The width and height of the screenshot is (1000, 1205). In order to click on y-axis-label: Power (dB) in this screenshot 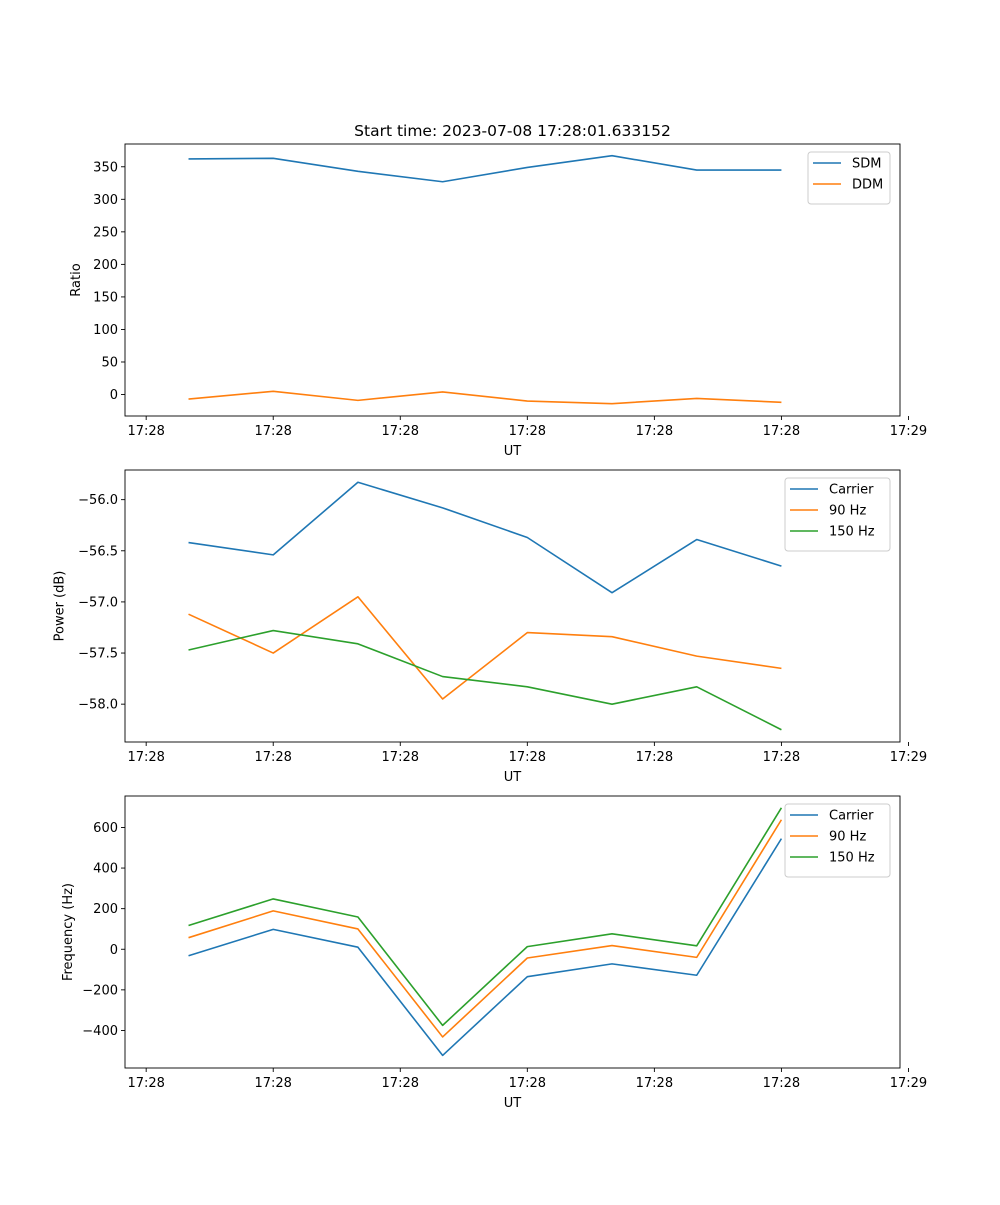, I will do `click(60, 606)`.